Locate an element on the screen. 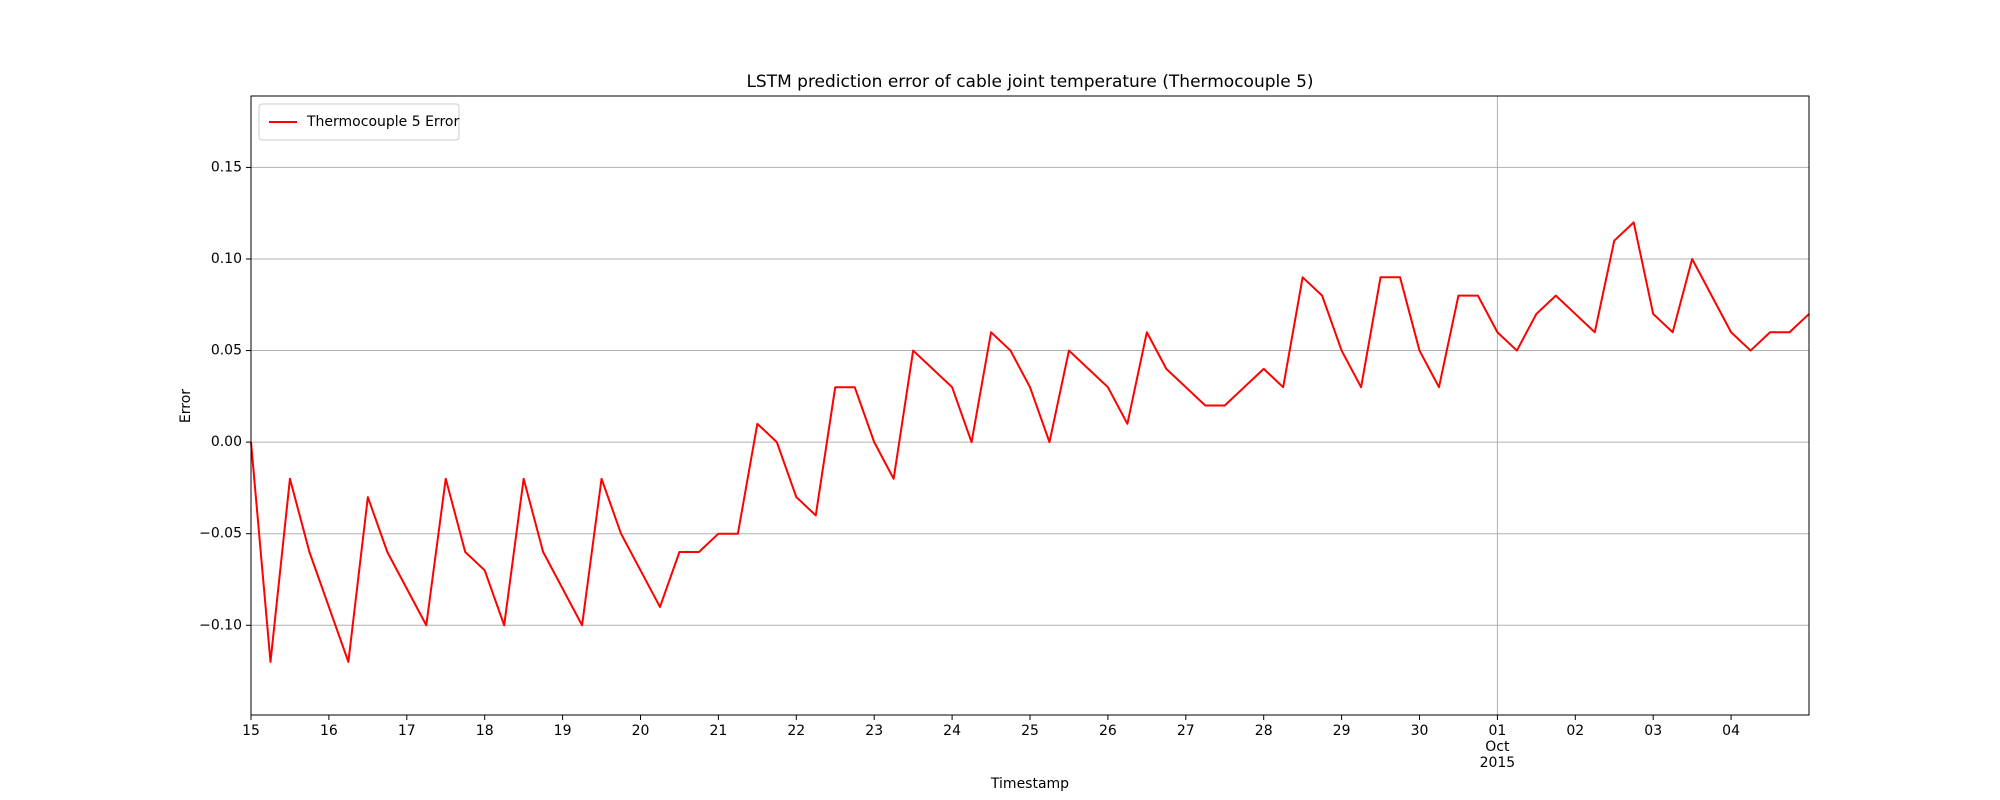 The image size is (2000, 800). y-tick-label: 0.00 is located at coordinates (226, 442).